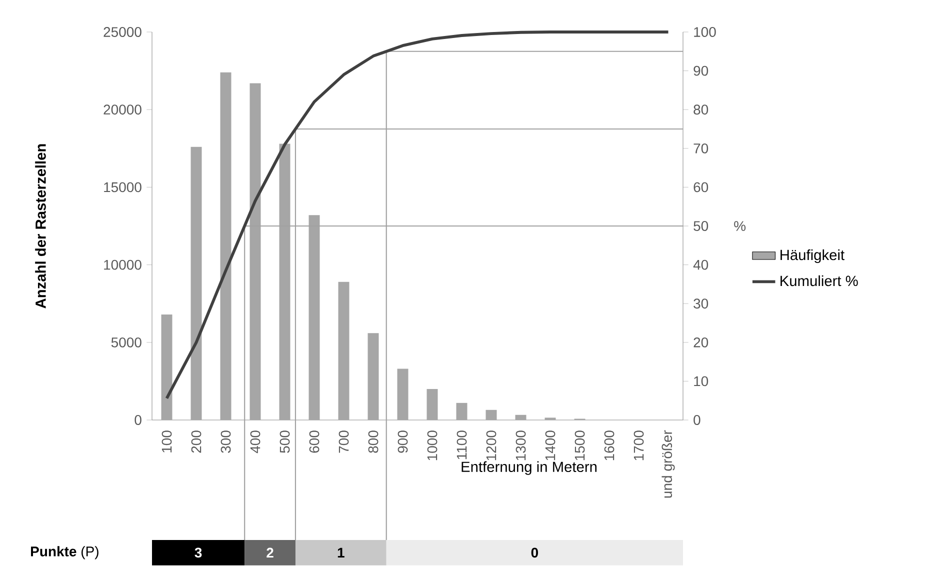 This screenshot has width=941, height=571. What do you see at coordinates (314, 441) in the screenshot?
I see `x-tick-label: 600` at bounding box center [314, 441].